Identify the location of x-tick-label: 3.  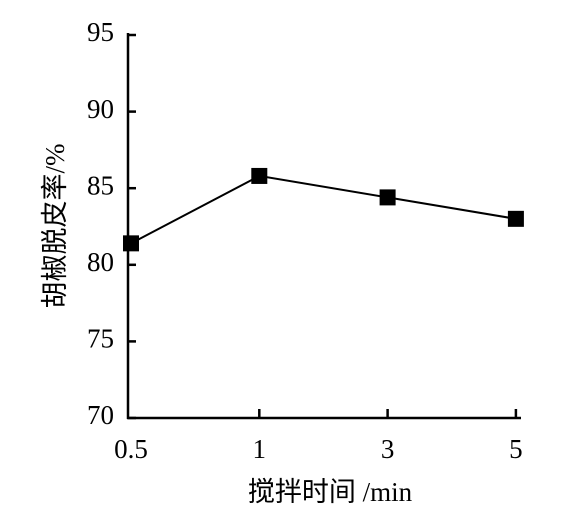
(388, 449).